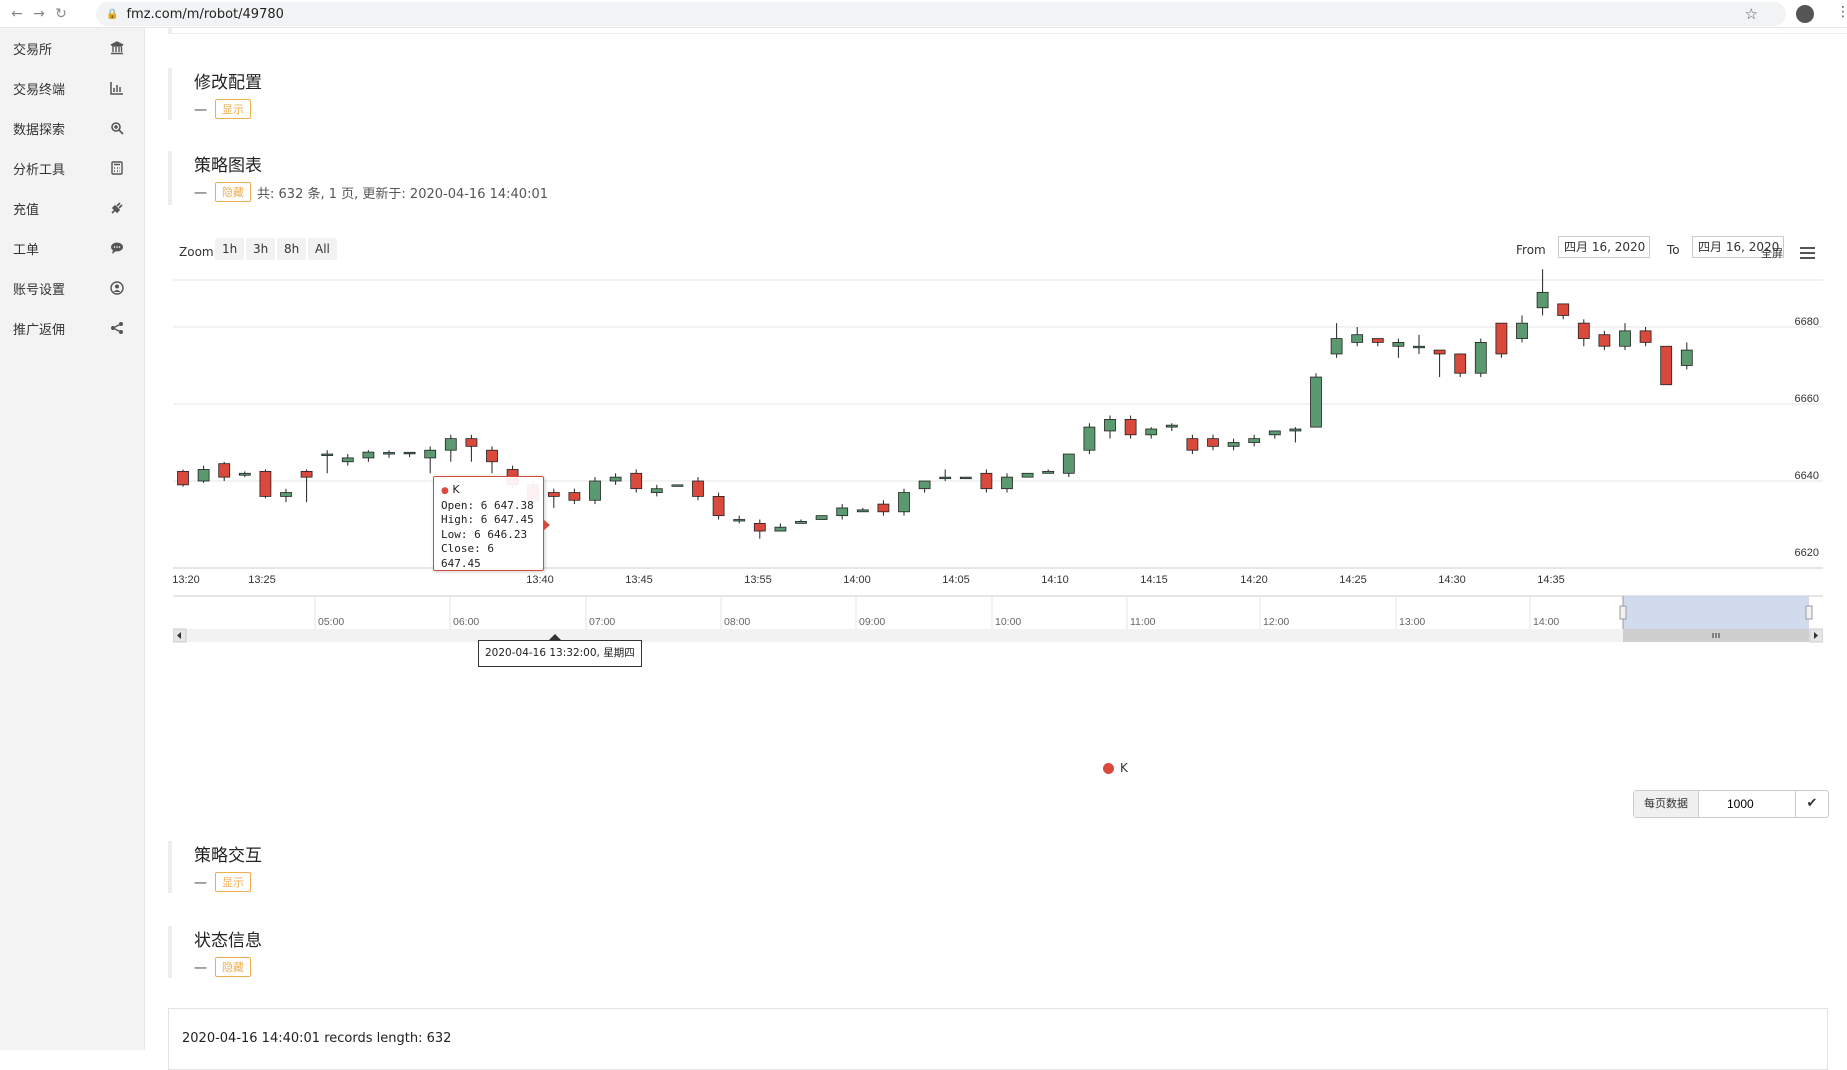 The width and height of the screenshot is (1847, 1070). Describe the element at coordinates (466, 622) in the screenshot. I see `navigator-time-label: 06:00` at that location.